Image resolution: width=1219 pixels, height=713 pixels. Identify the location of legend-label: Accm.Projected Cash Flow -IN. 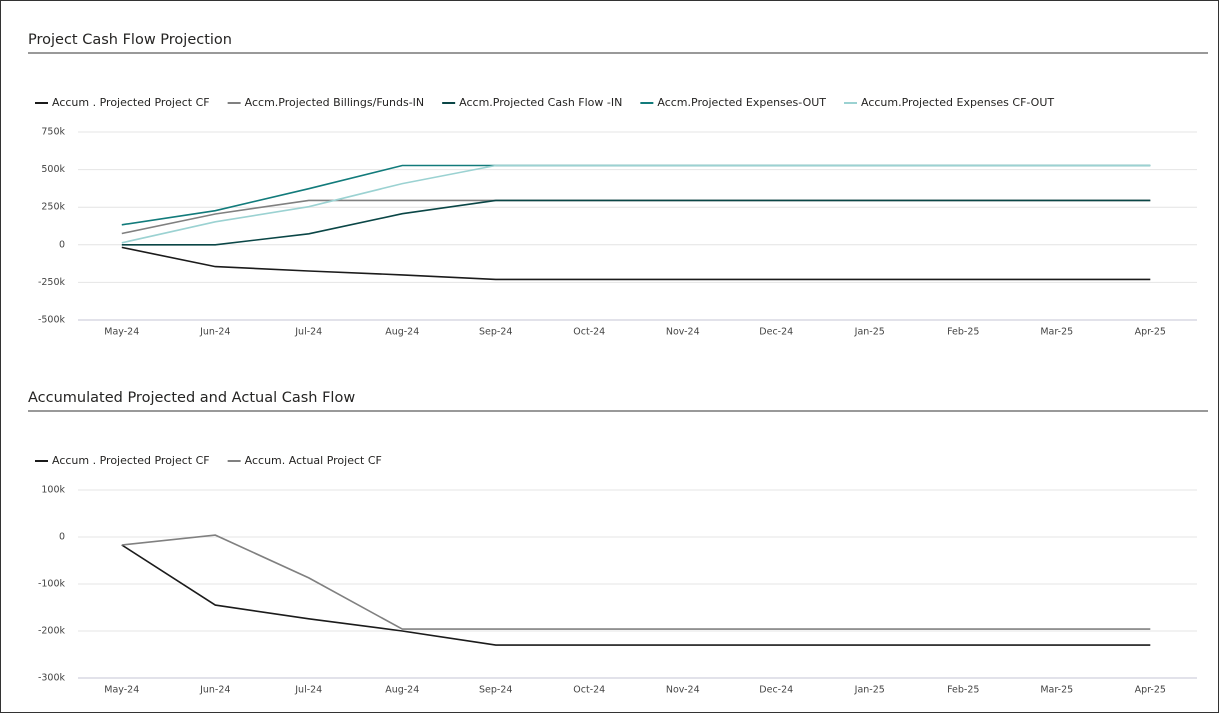
(540, 102).